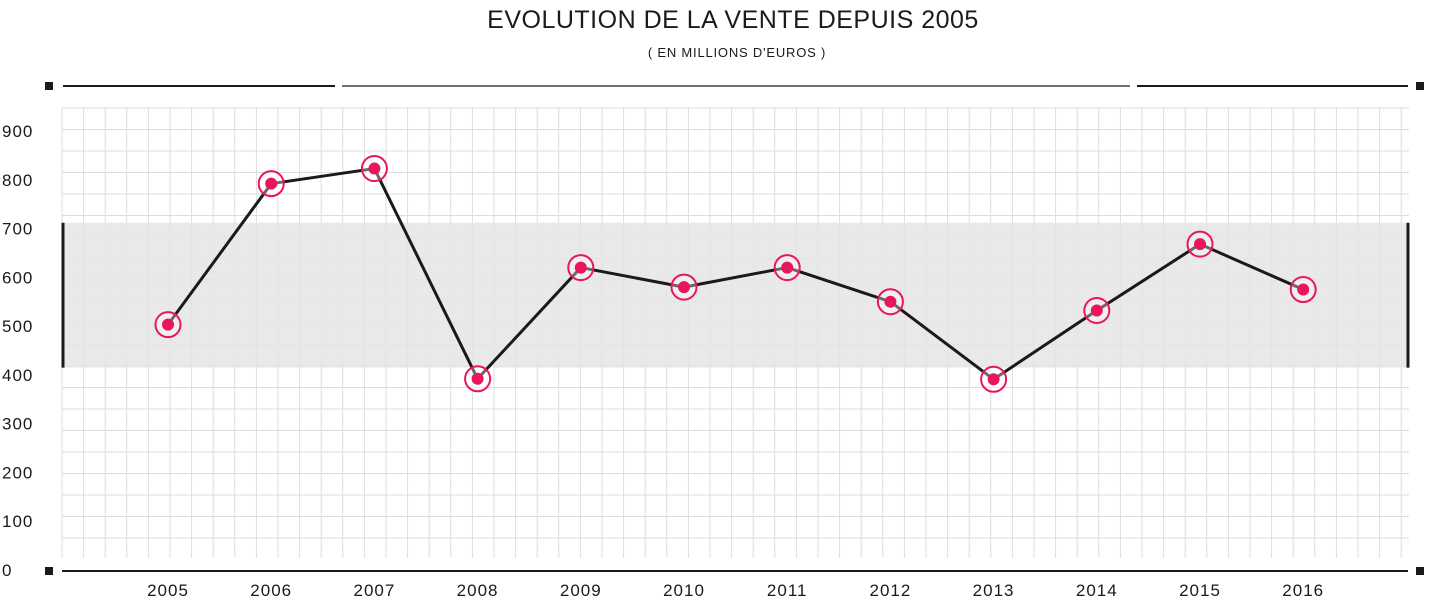  What do you see at coordinates (17, 229) in the screenshot?
I see `y-tick-label: 700` at bounding box center [17, 229].